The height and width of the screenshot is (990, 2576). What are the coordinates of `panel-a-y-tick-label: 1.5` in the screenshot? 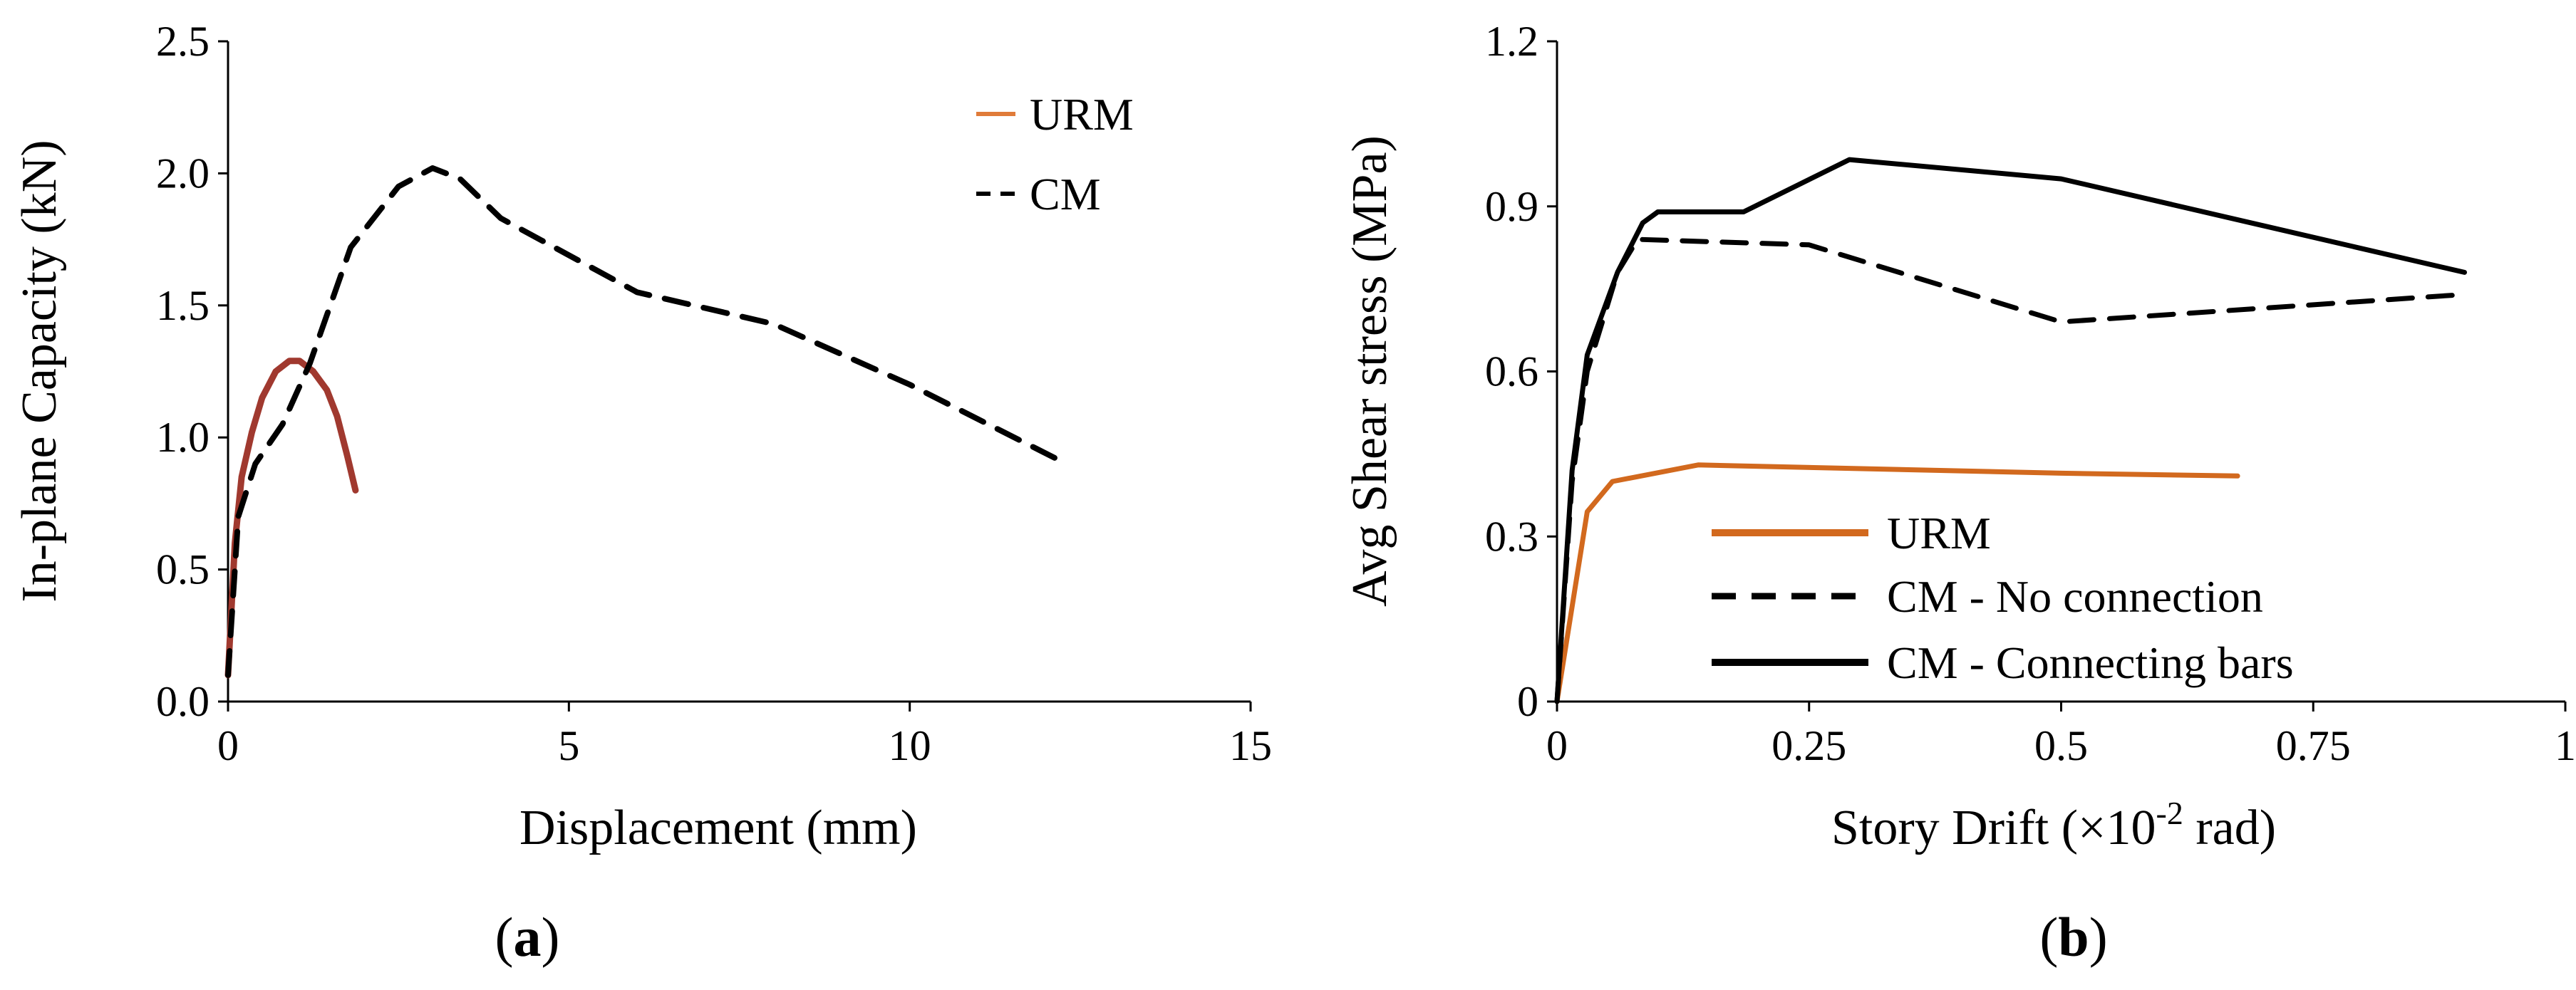 It's located at (183, 305).